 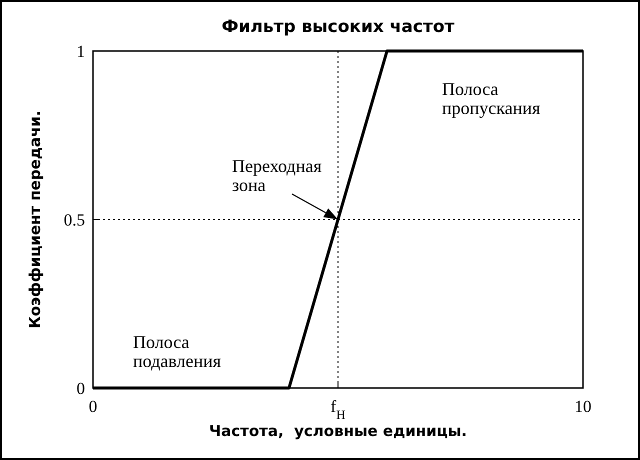 I want to click on y-tick-label: 0, so click(x=80, y=388).